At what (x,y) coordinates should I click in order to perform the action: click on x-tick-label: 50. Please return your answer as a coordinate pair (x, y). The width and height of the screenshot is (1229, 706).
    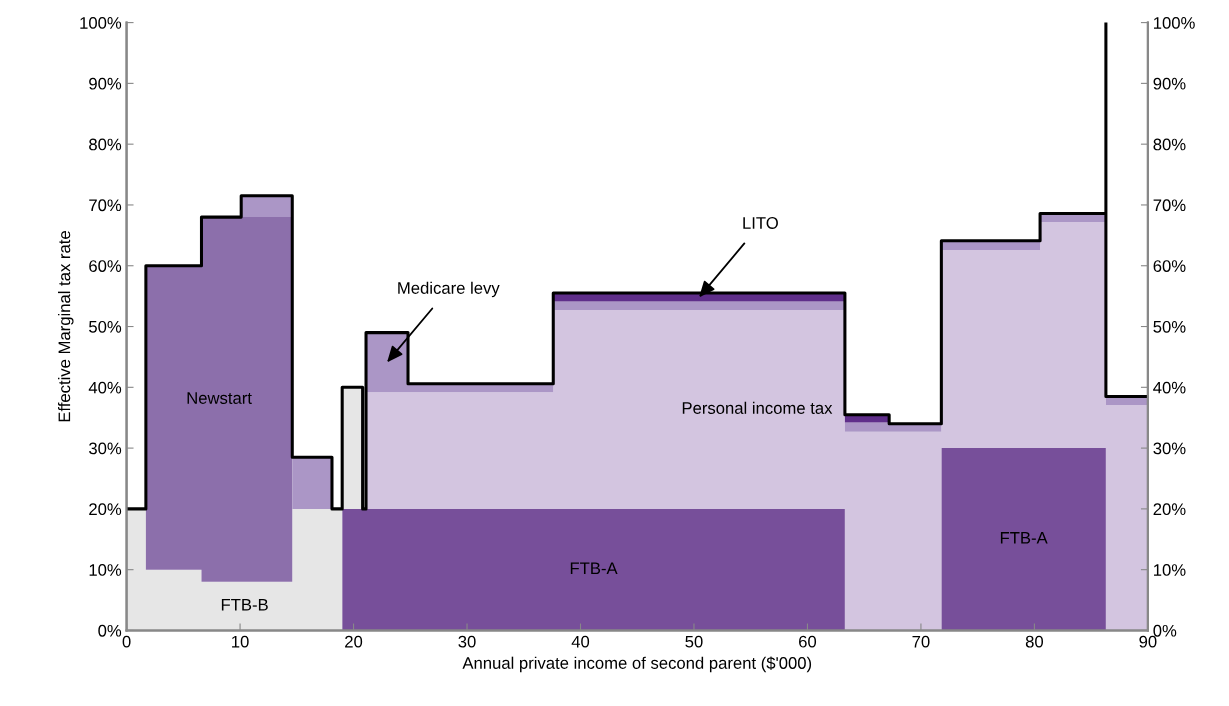
    Looking at the image, I should click on (694, 641).